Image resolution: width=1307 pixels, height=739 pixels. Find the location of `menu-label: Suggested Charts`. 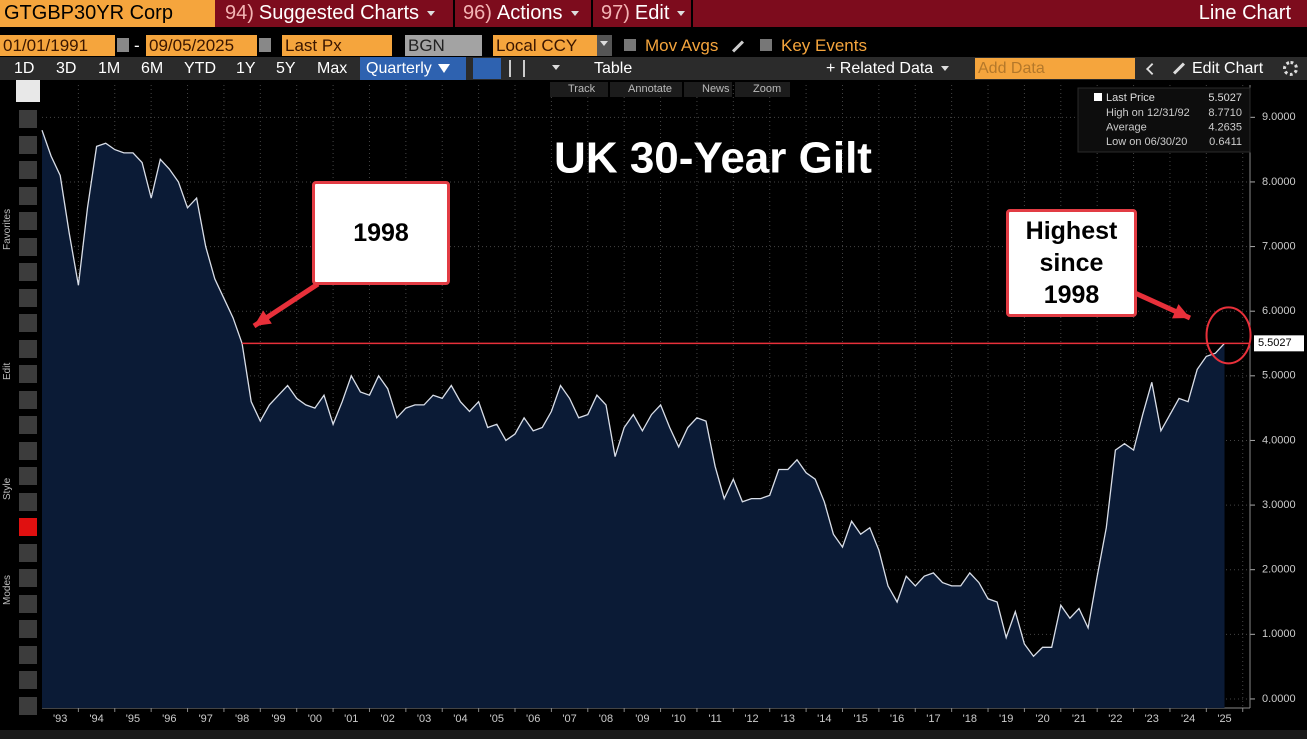

menu-label: Suggested Charts is located at coordinates (339, 13).